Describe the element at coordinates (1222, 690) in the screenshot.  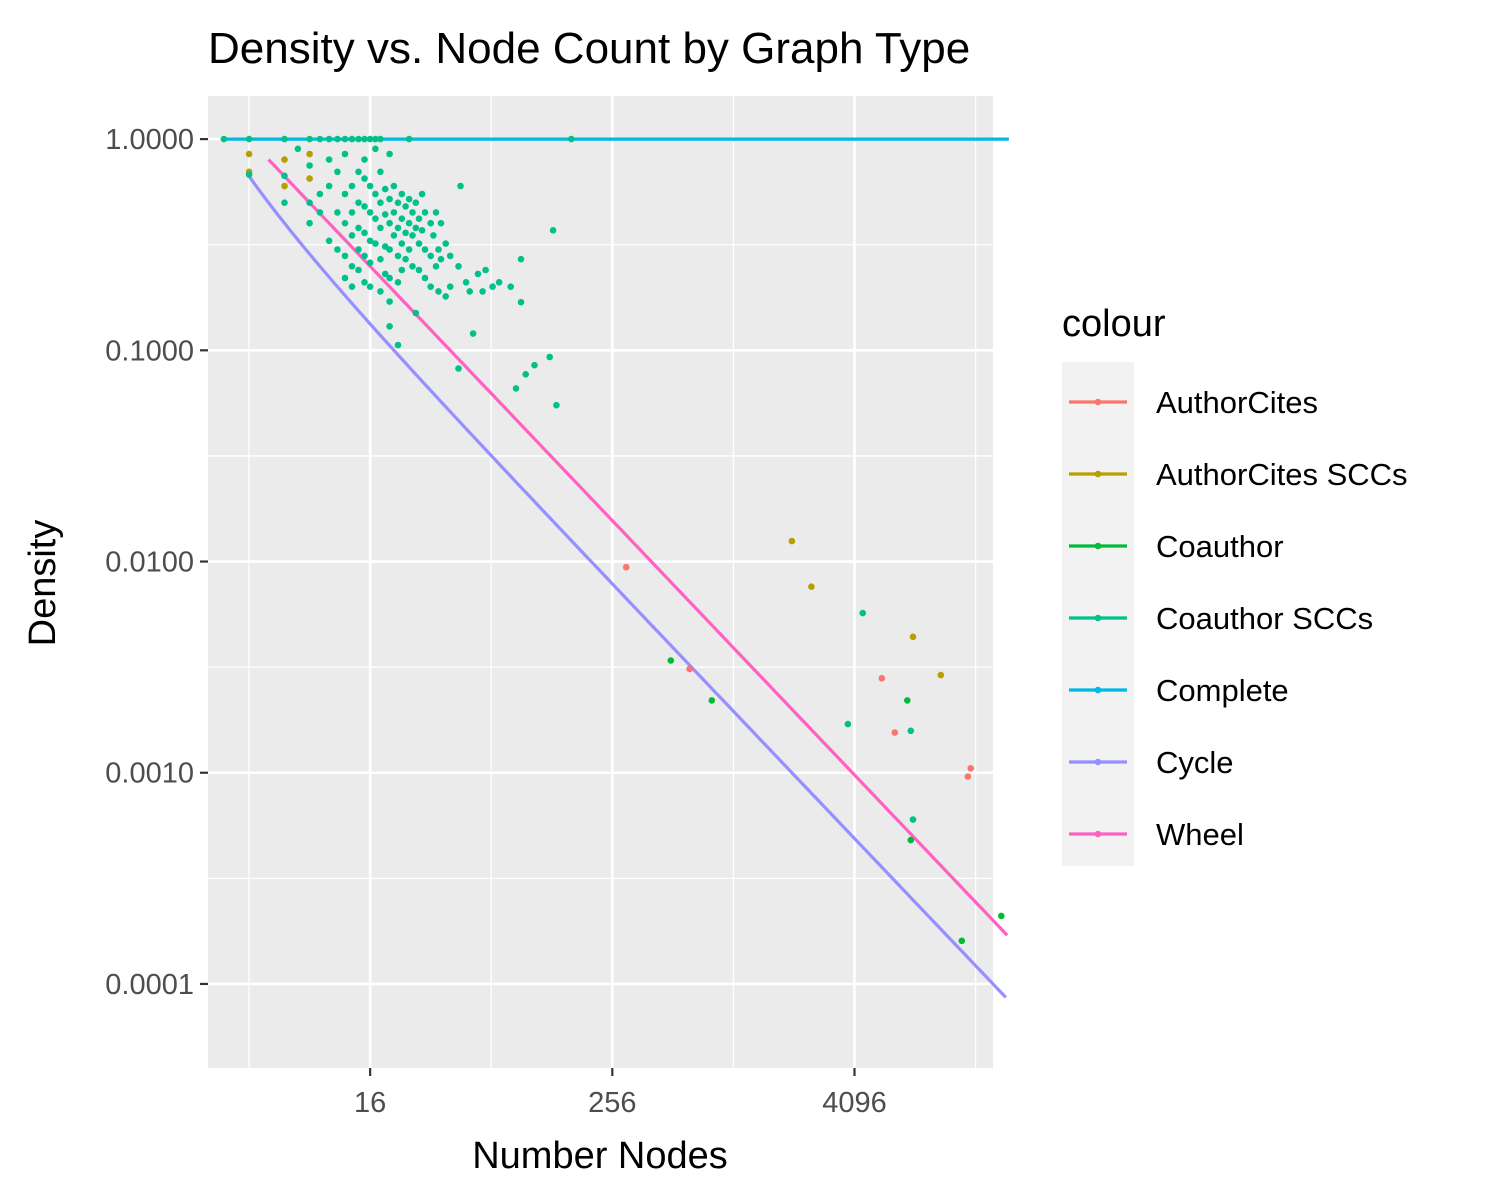
I see `legend-label: Complete` at that location.